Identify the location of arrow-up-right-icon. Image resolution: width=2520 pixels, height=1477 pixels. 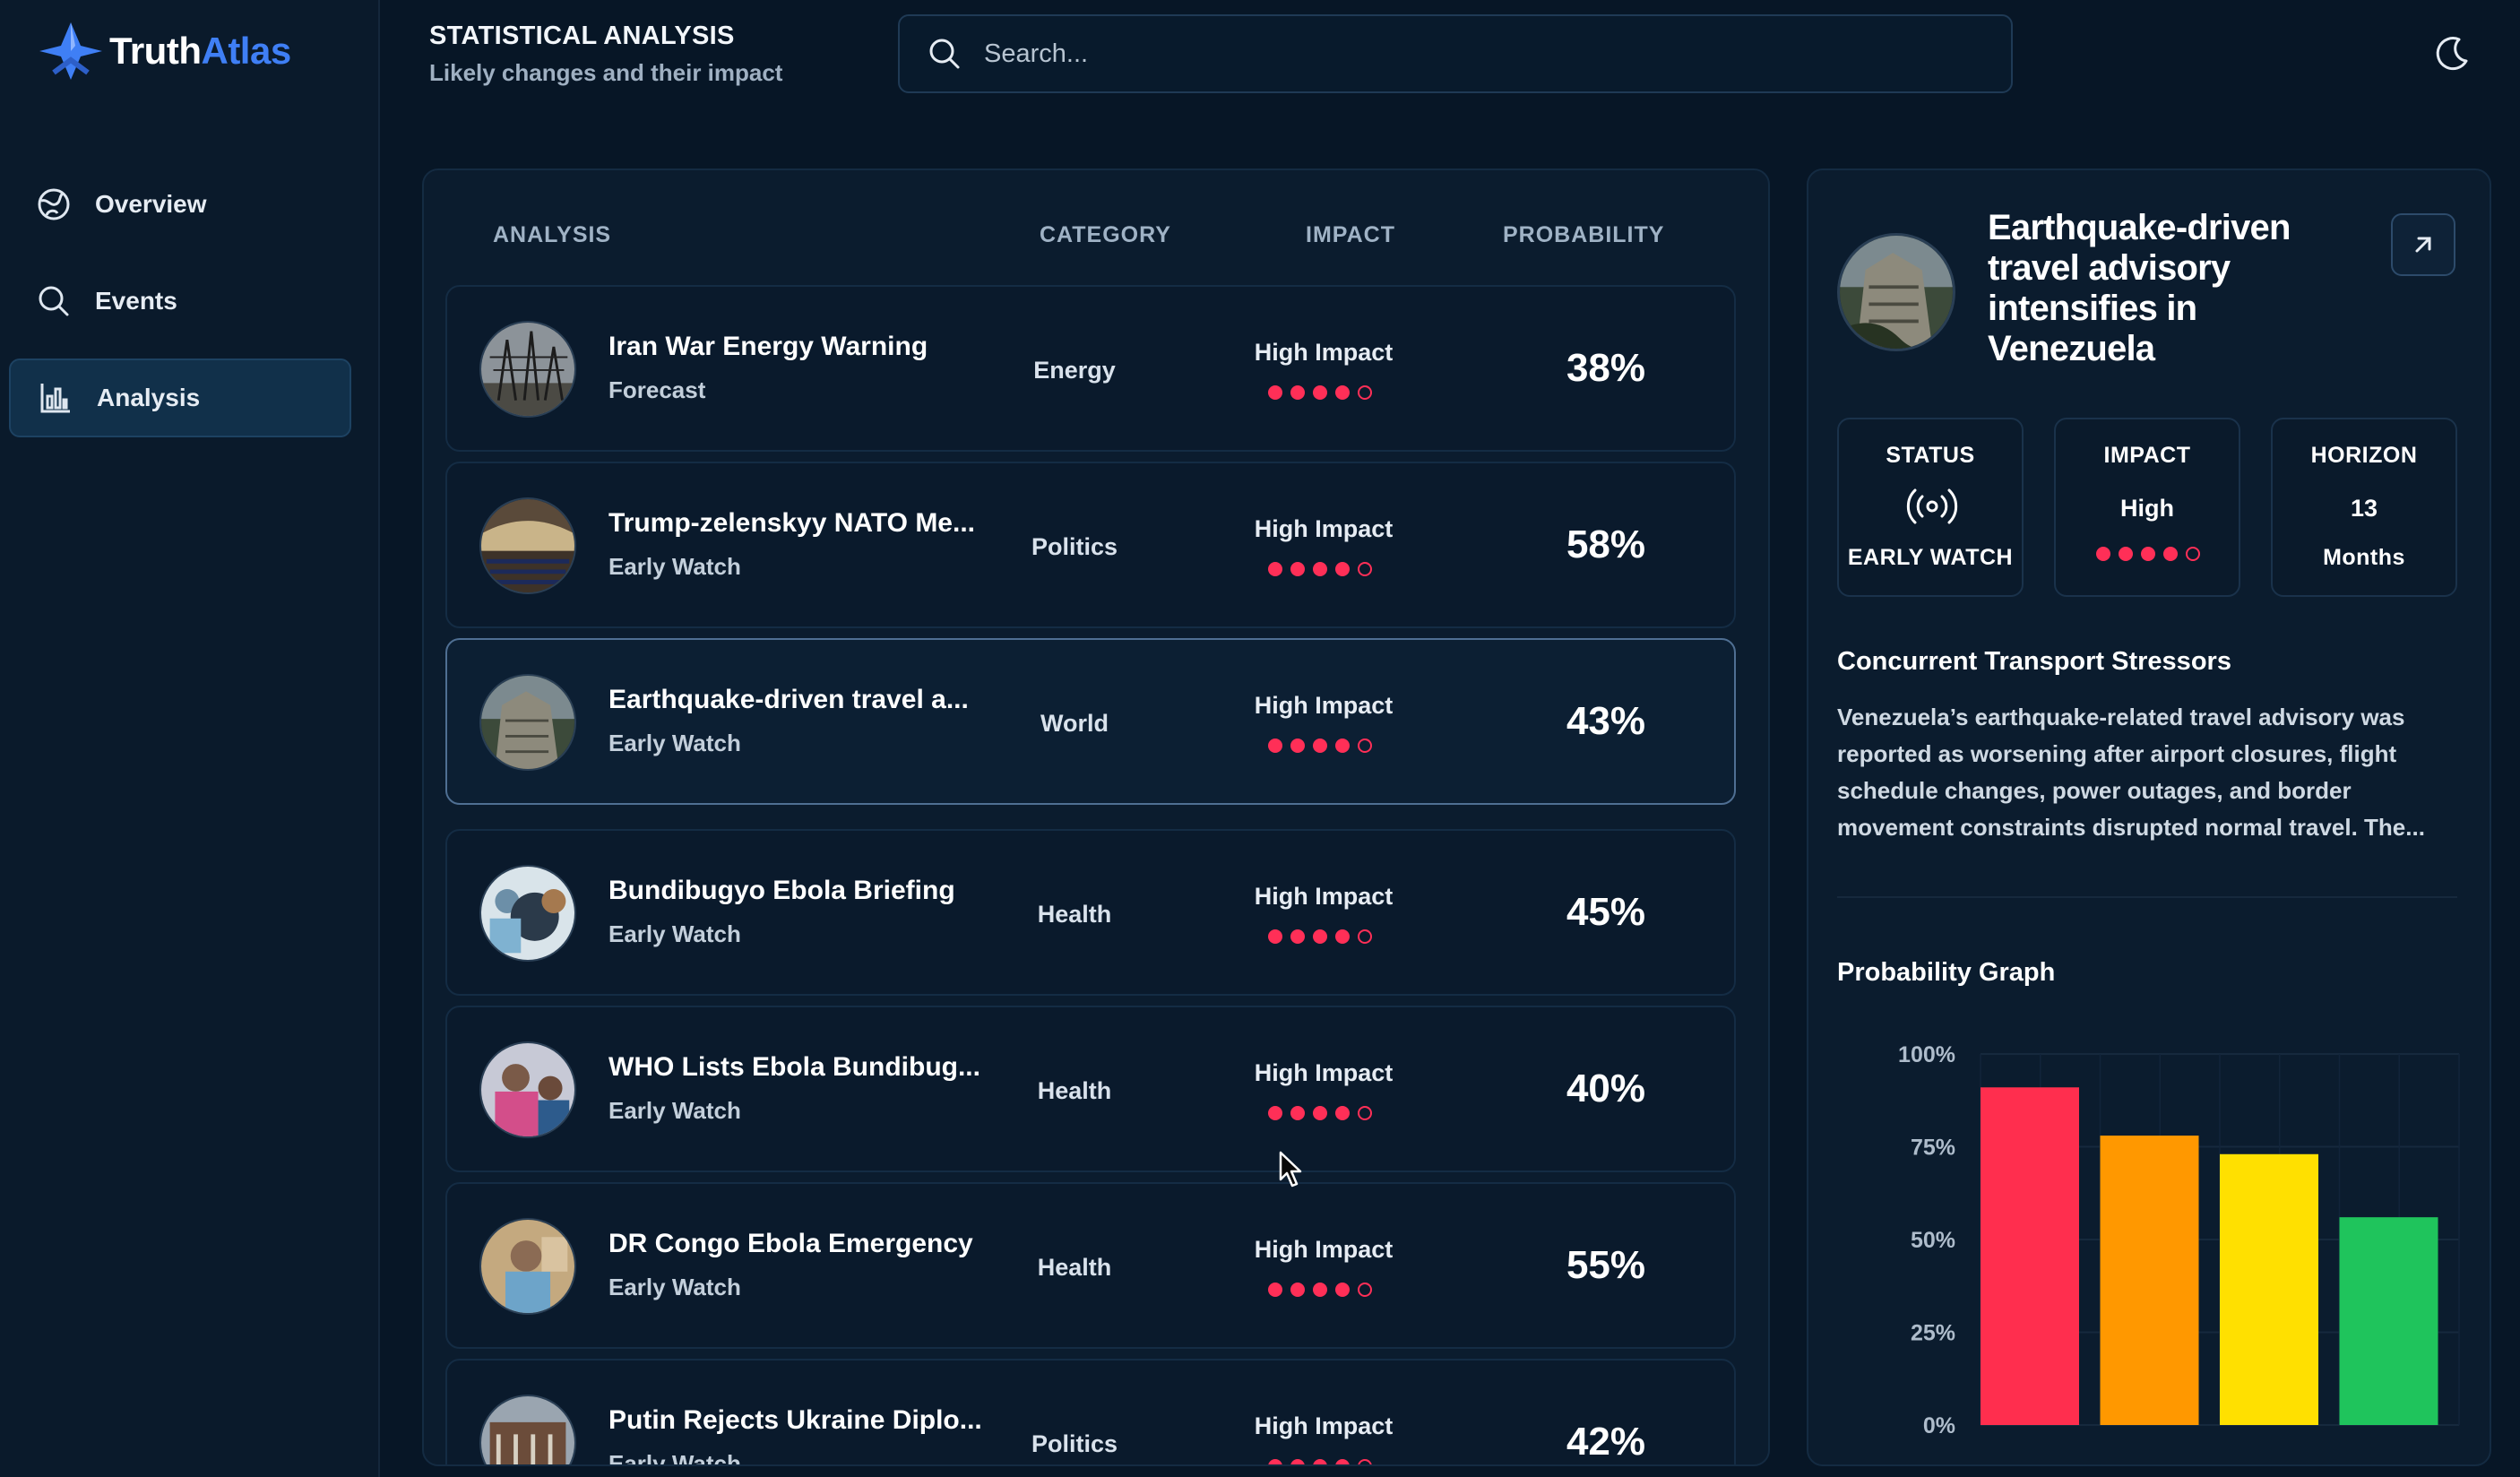
(2423, 245).